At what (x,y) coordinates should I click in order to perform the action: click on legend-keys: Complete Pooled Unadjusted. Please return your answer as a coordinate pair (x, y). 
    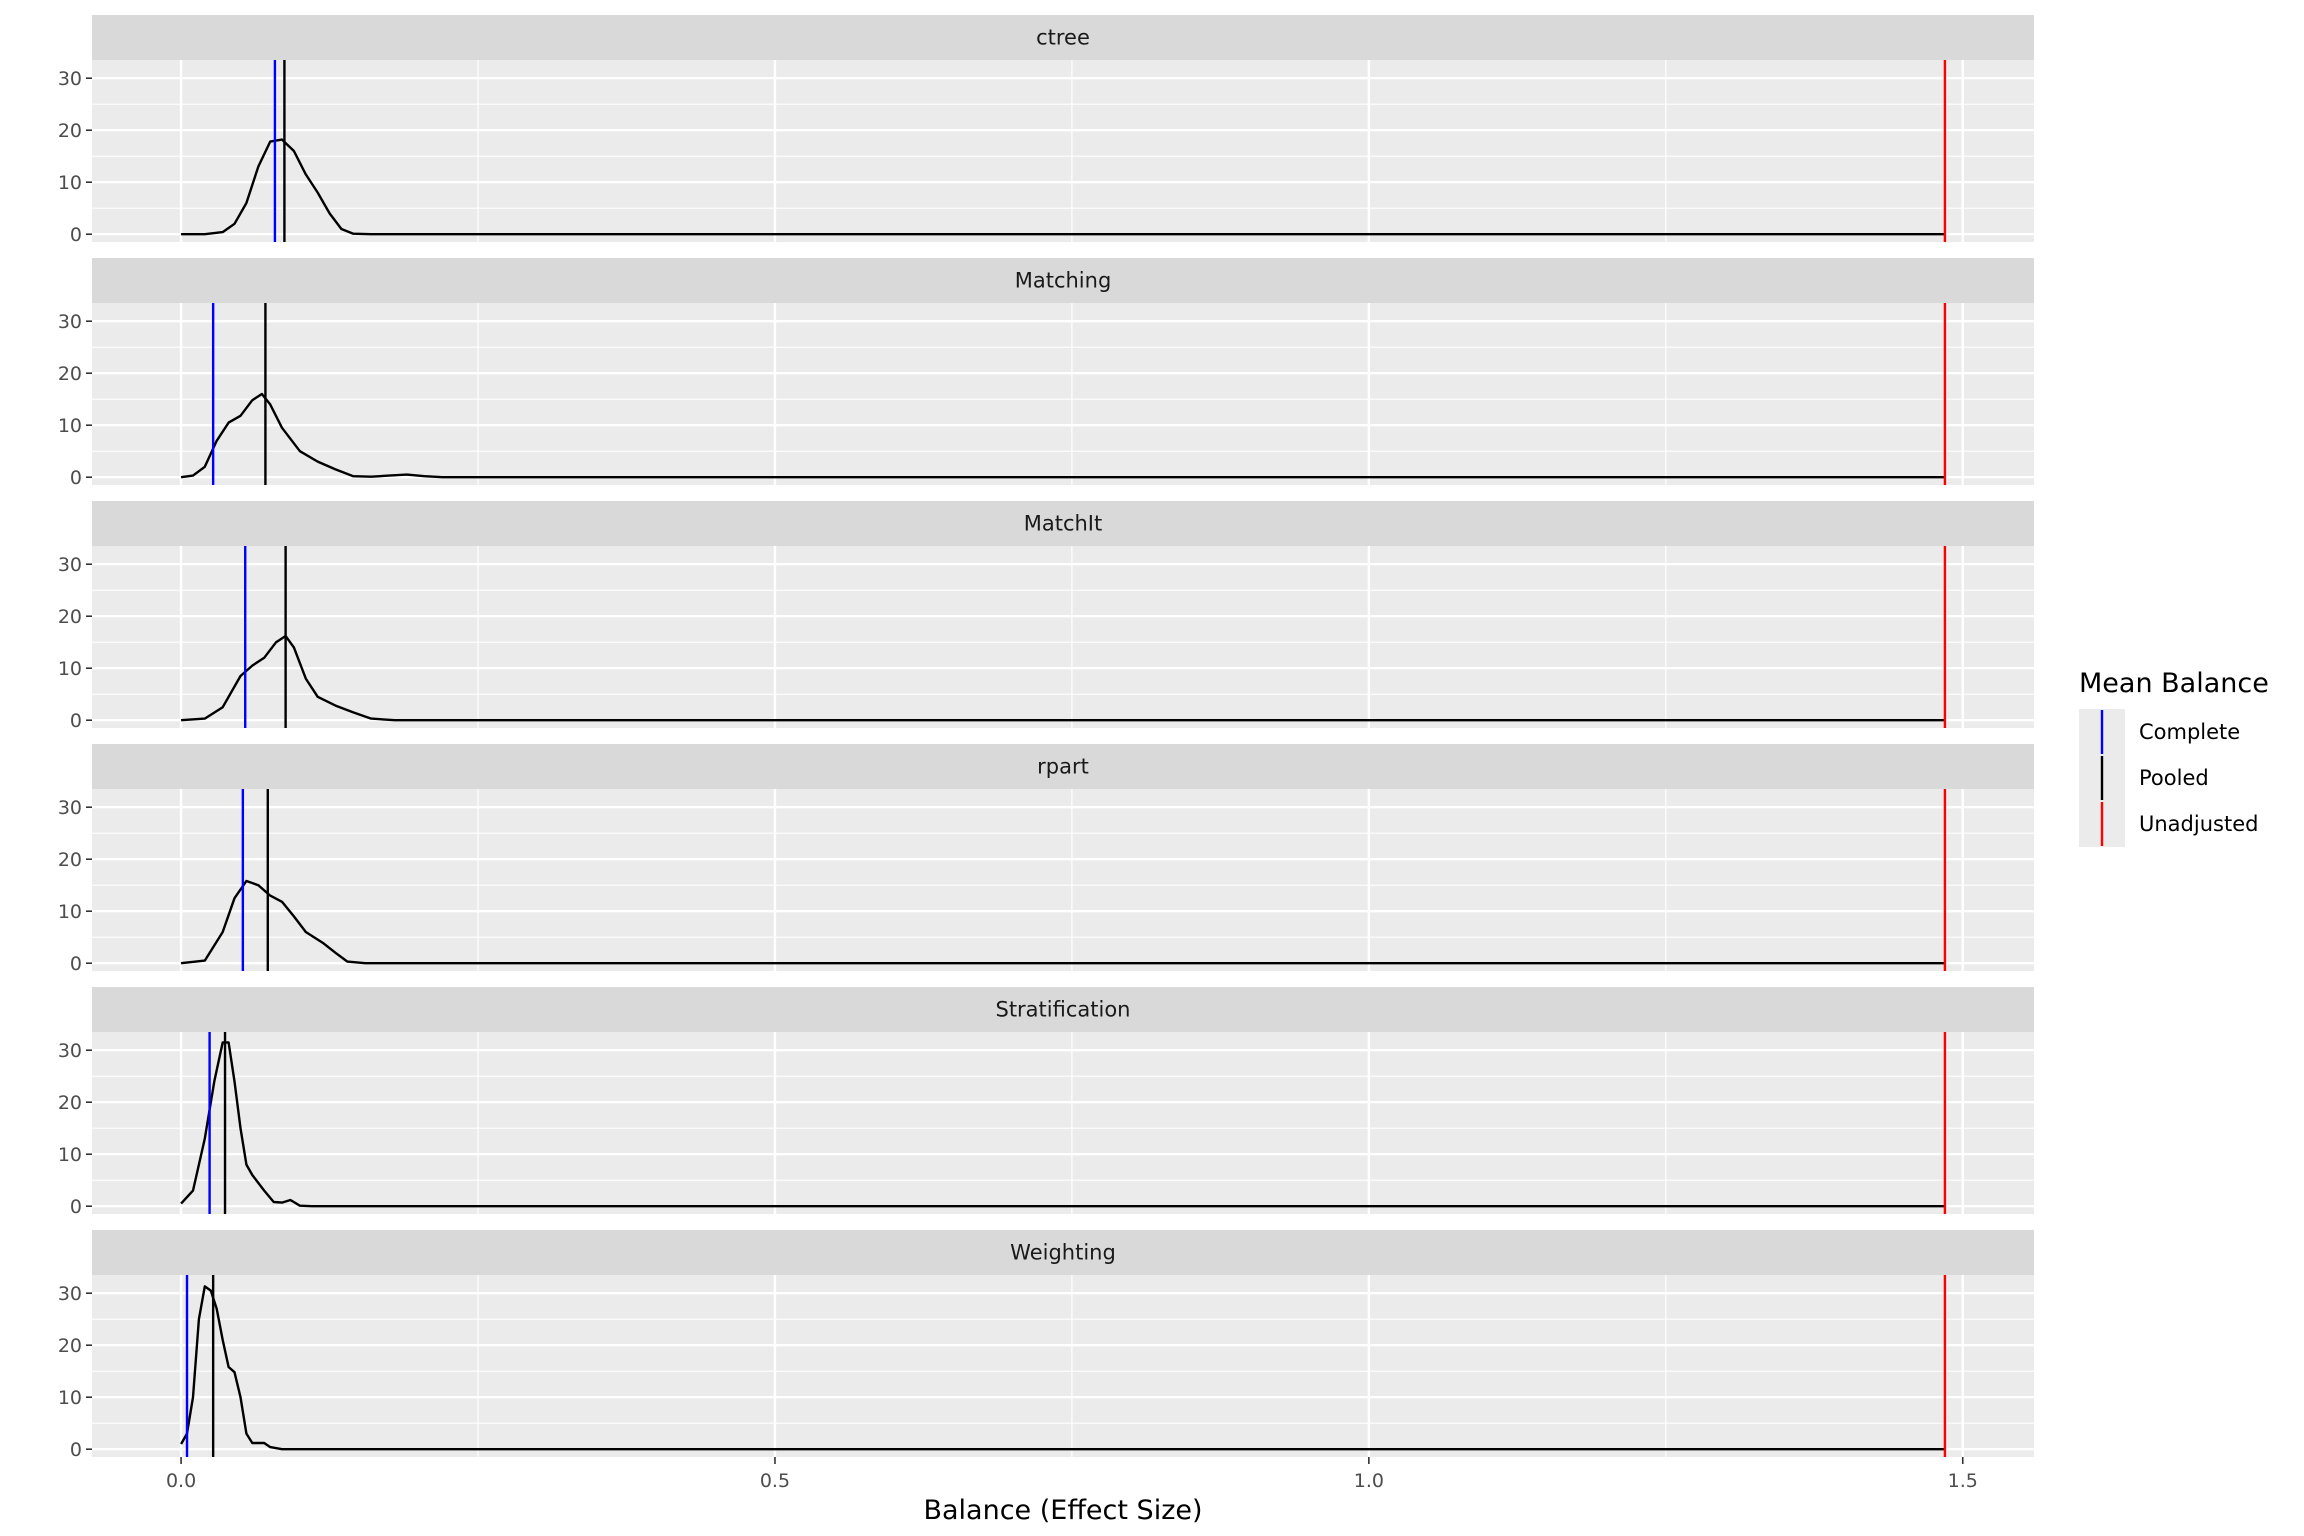
    Looking at the image, I should click on (2168, 778).